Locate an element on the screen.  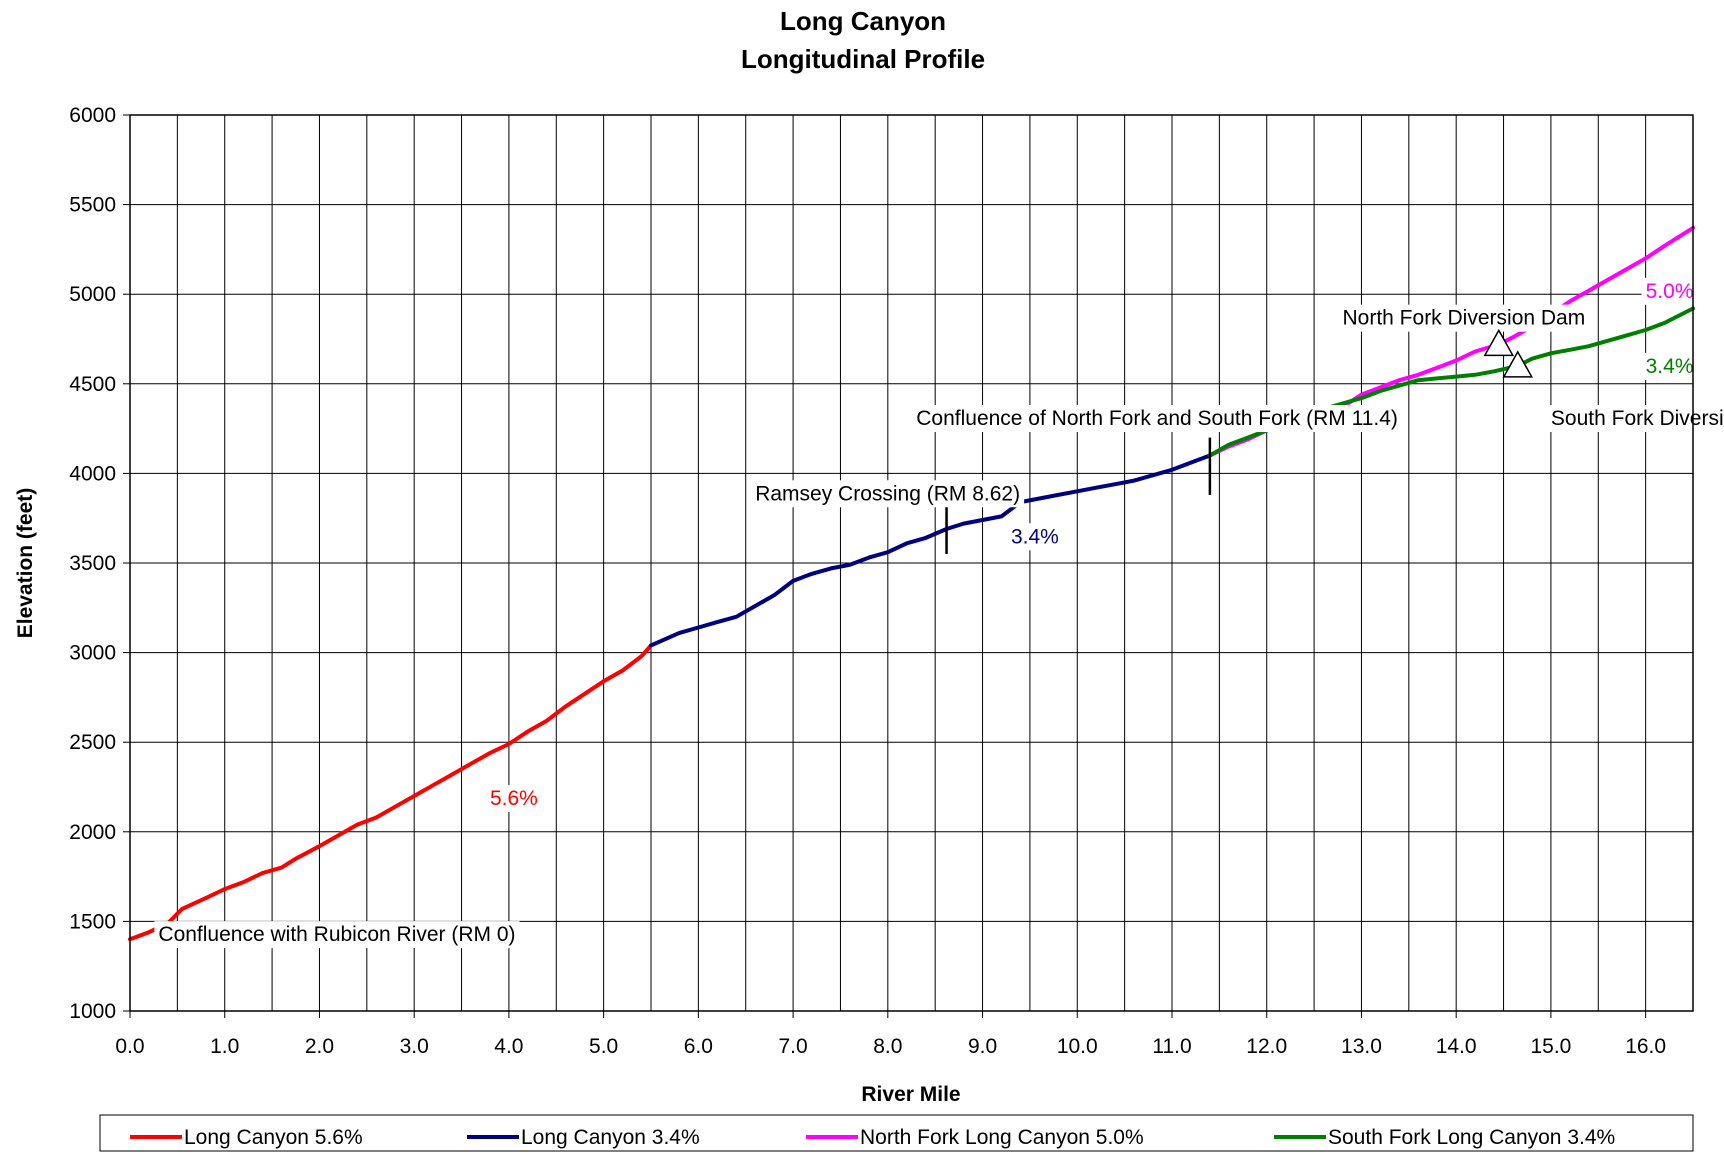
annotation-7: 5.0% is located at coordinates (1669, 291).